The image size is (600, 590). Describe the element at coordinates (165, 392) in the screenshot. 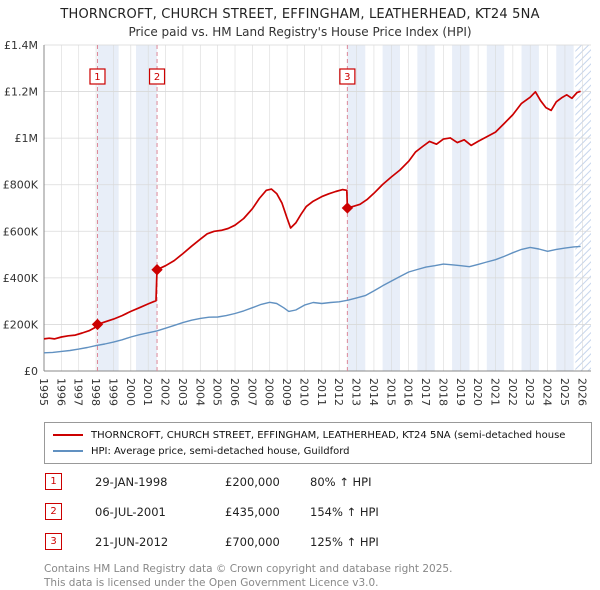

I see `svg-text: 2002` at that location.